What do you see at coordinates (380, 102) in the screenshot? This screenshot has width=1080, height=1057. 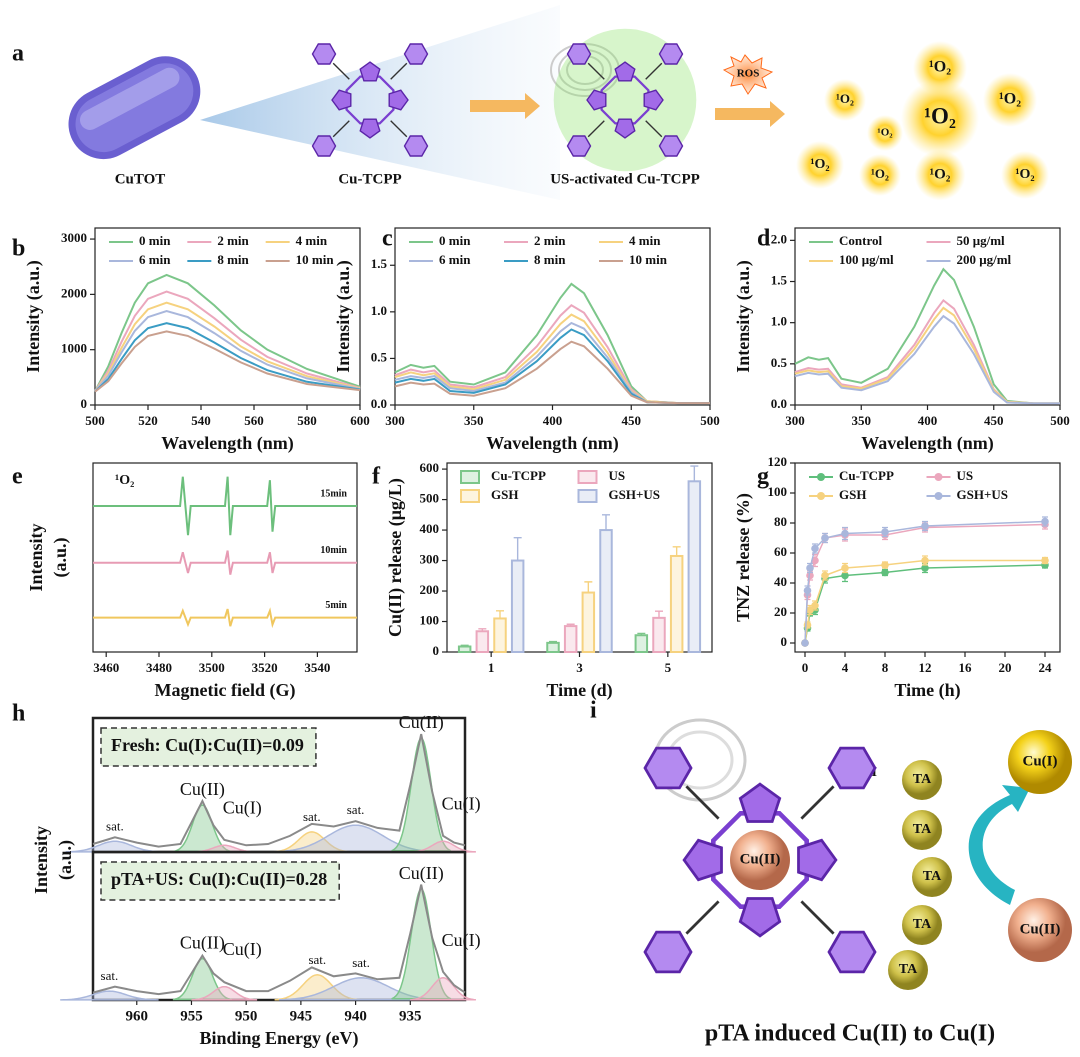 I see `ultrasound-beam` at bounding box center [380, 102].